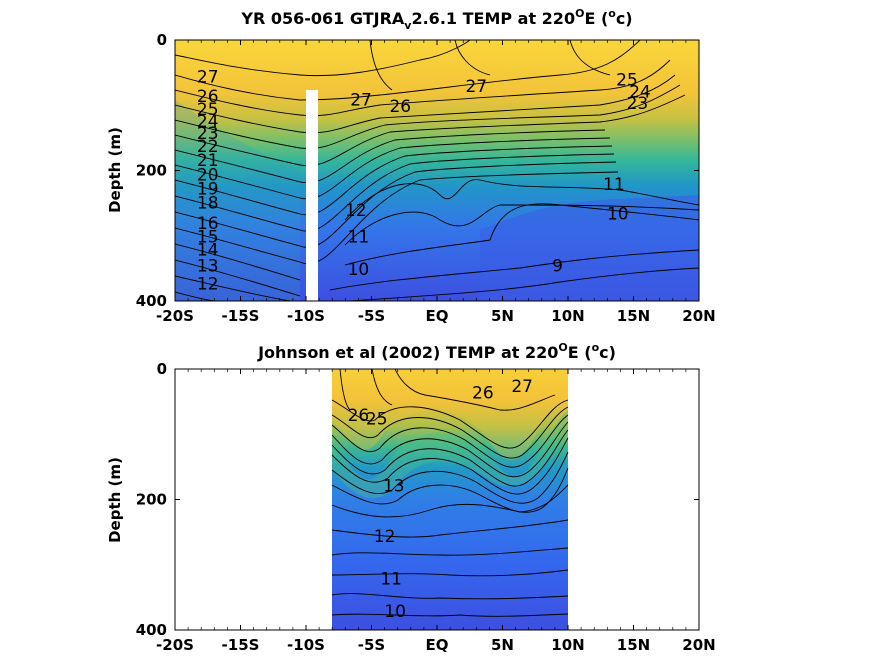  Describe the element at coordinates (579, 13) in the screenshot. I see `top-title-sup: O` at that location.